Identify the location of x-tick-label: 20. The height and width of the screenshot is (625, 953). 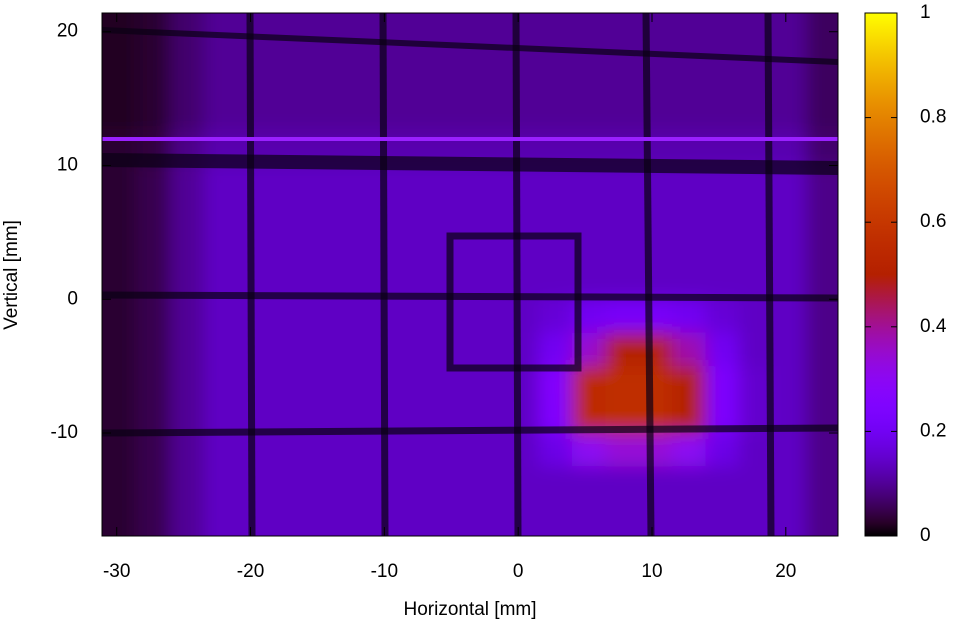
(785, 571).